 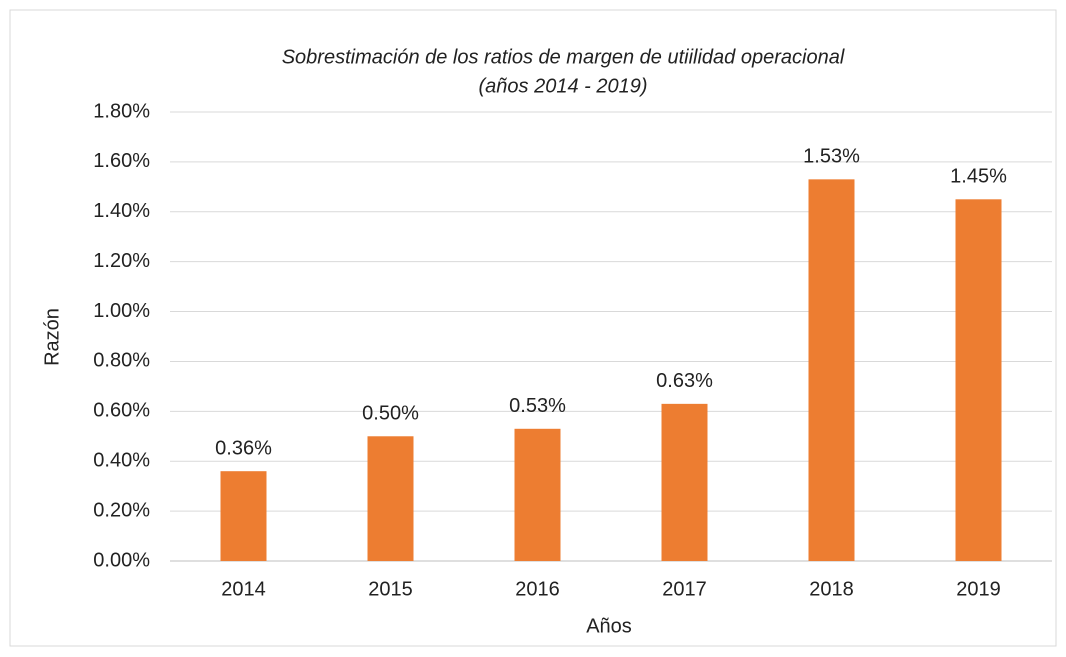 What do you see at coordinates (121, 411) in the screenshot?
I see `y-tick-label: 0.60%` at bounding box center [121, 411].